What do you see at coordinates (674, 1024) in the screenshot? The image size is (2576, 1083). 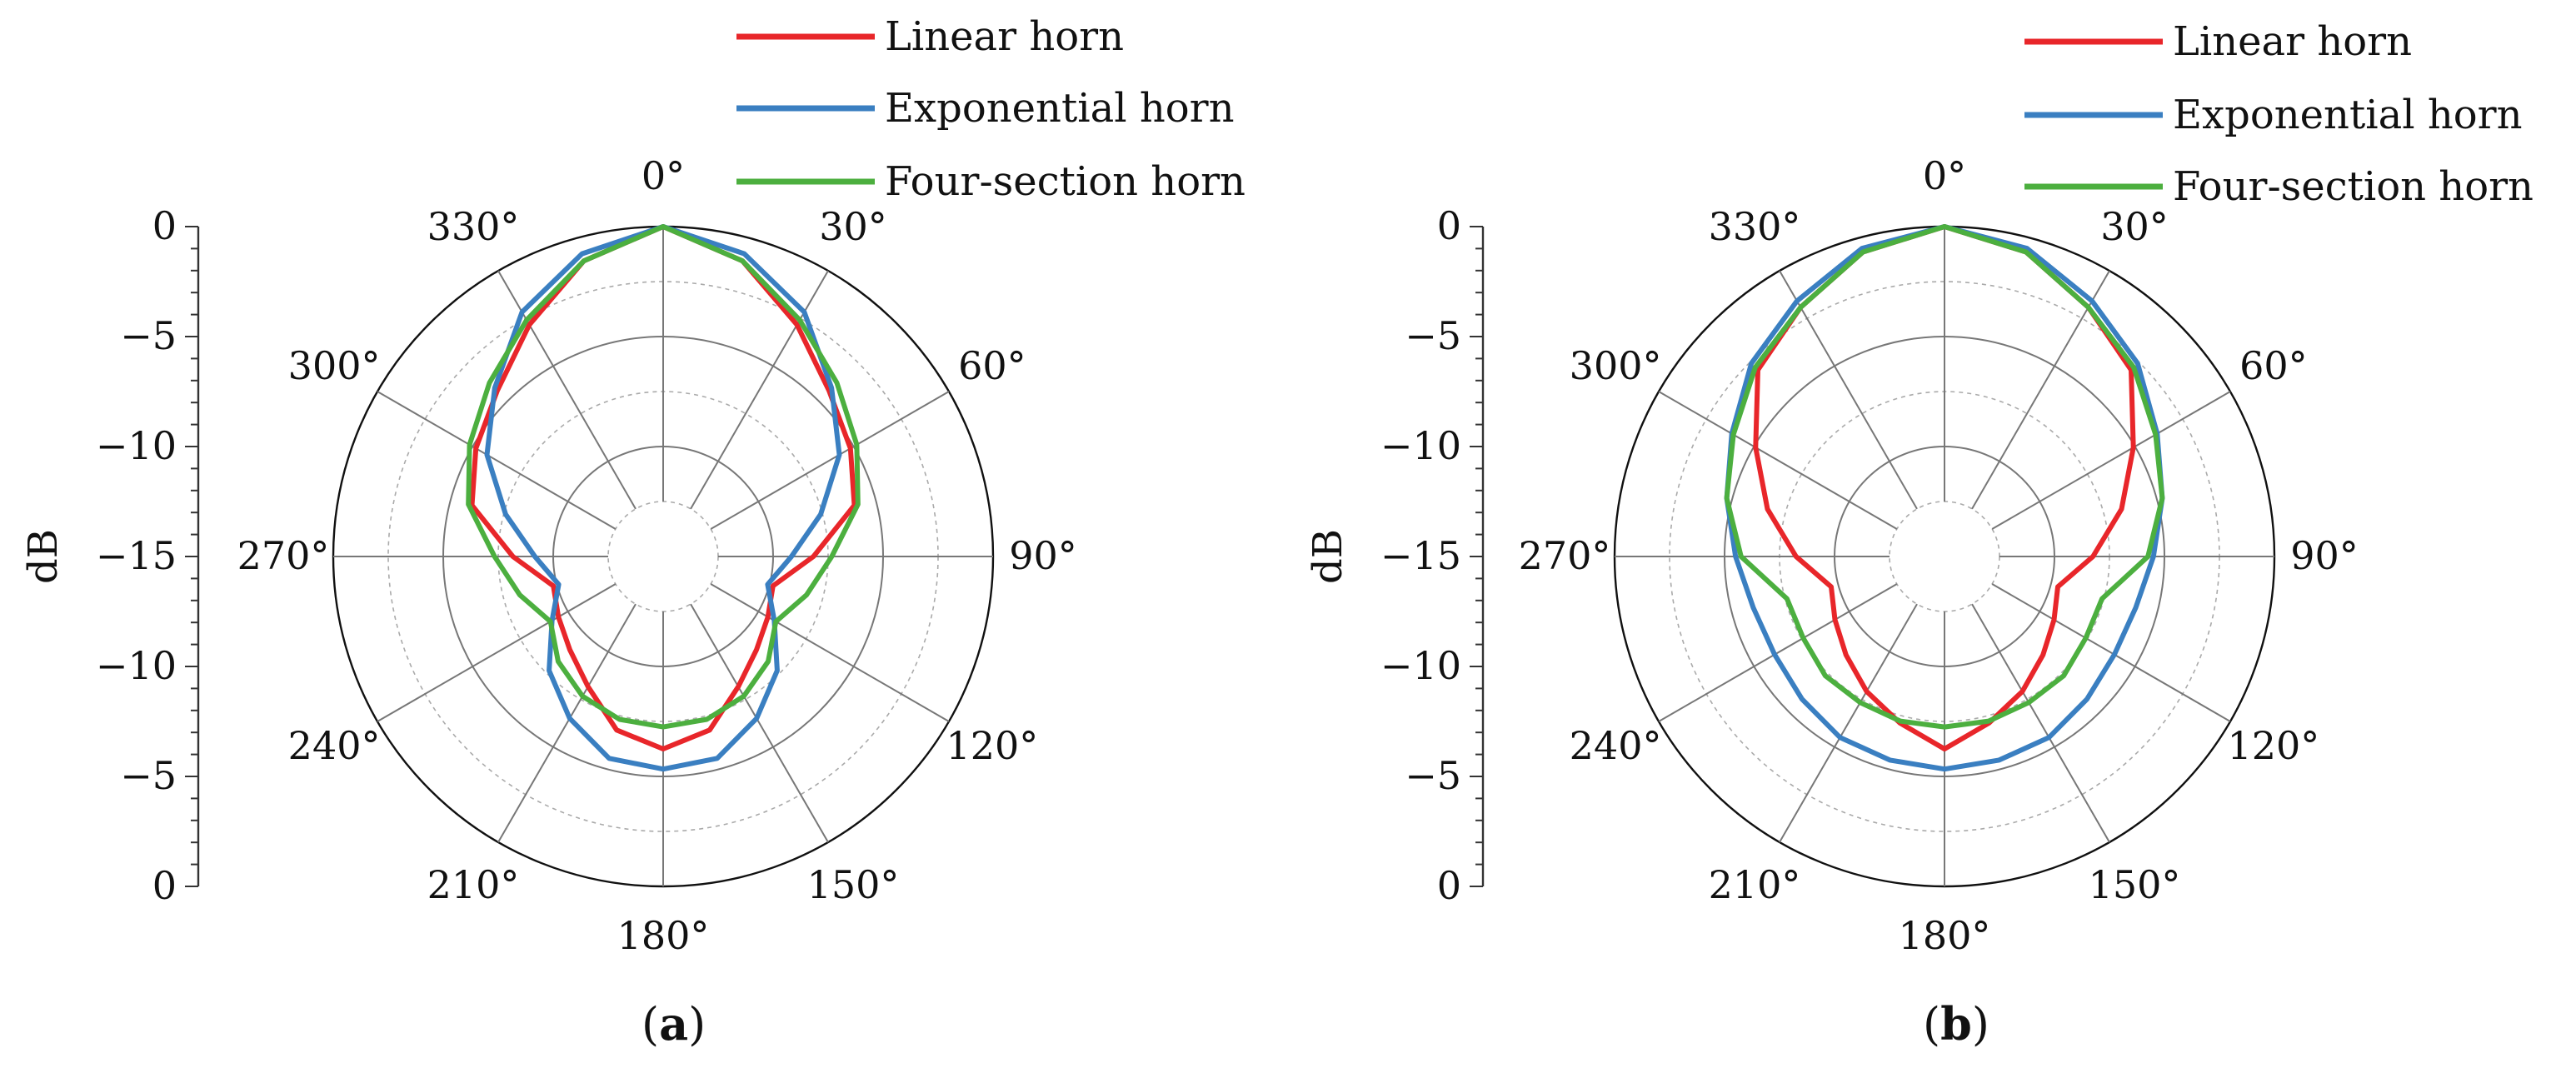 I see `panel-label: (a)` at bounding box center [674, 1024].